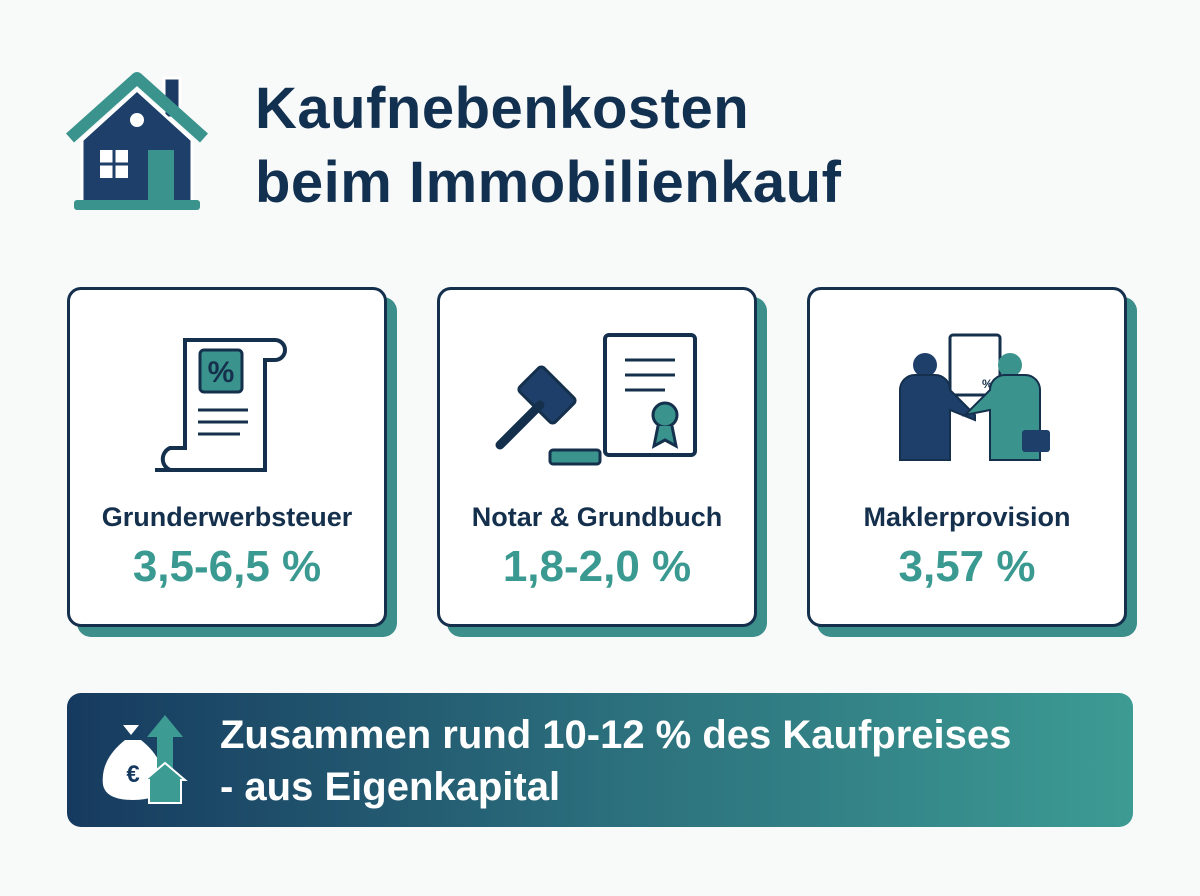 This screenshot has width=1200, height=896. What do you see at coordinates (616, 735) in the screenshot?
I see `summary-line: Zusammen rund 10-12 % des Kaufpreises` at bounding box center [616, 735].